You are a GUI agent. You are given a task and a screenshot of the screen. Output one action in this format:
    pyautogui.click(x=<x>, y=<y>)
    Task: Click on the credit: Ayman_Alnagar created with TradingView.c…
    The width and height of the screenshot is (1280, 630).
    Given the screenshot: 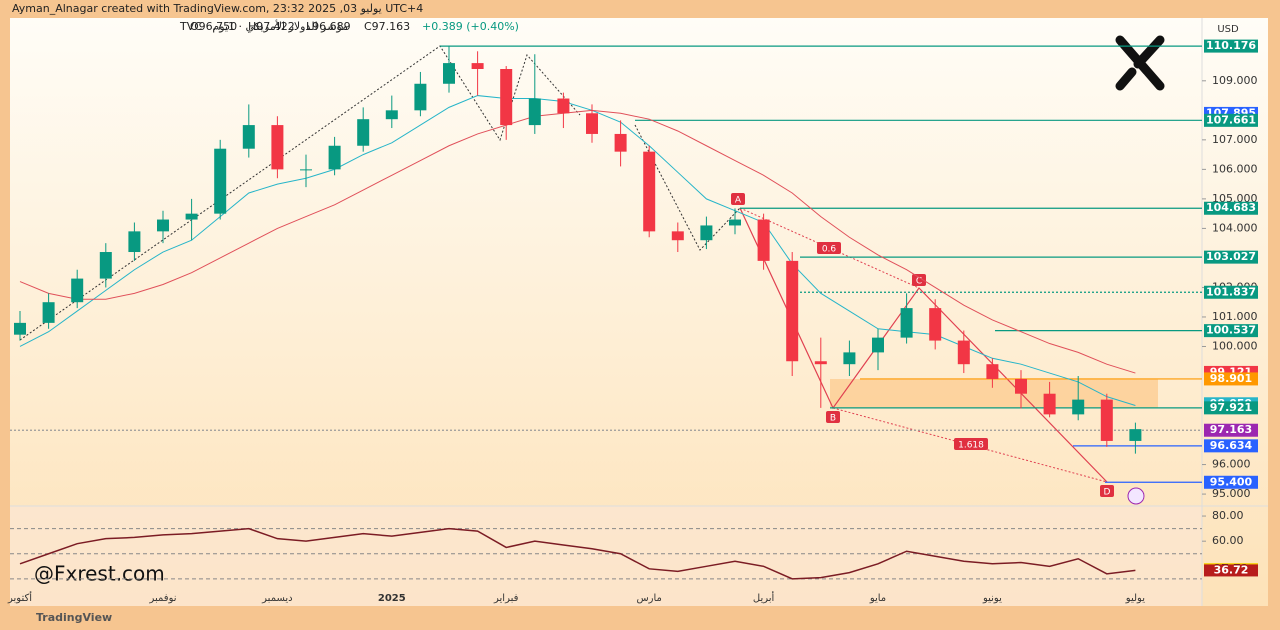 What is the action you would take?
    pyautogui.click(x=217, y=8)
    